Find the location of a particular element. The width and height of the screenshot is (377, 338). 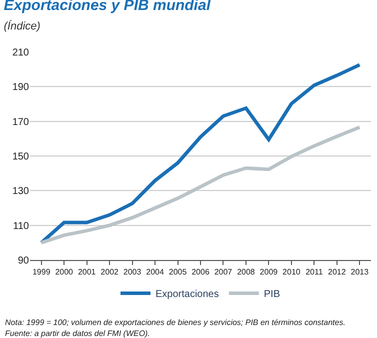

y-tick-label: 190 is located at coordinates (21, 88).